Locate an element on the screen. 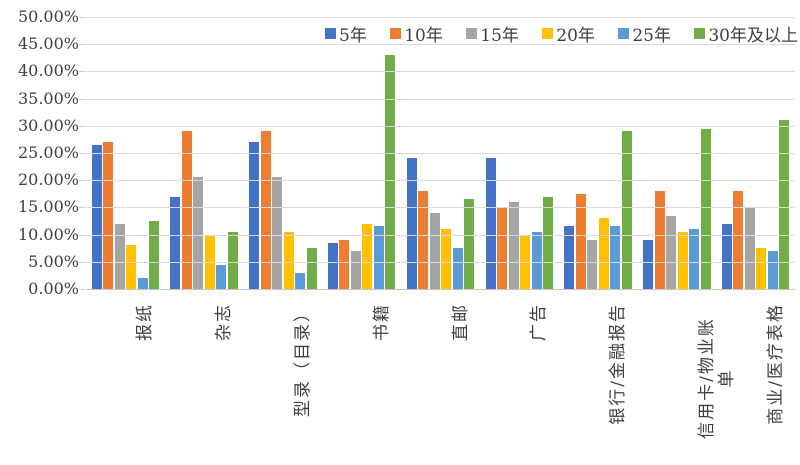 This screenshot has height=465, width=800. legend-item-3: 15年 is located at coordinates (492, 33).